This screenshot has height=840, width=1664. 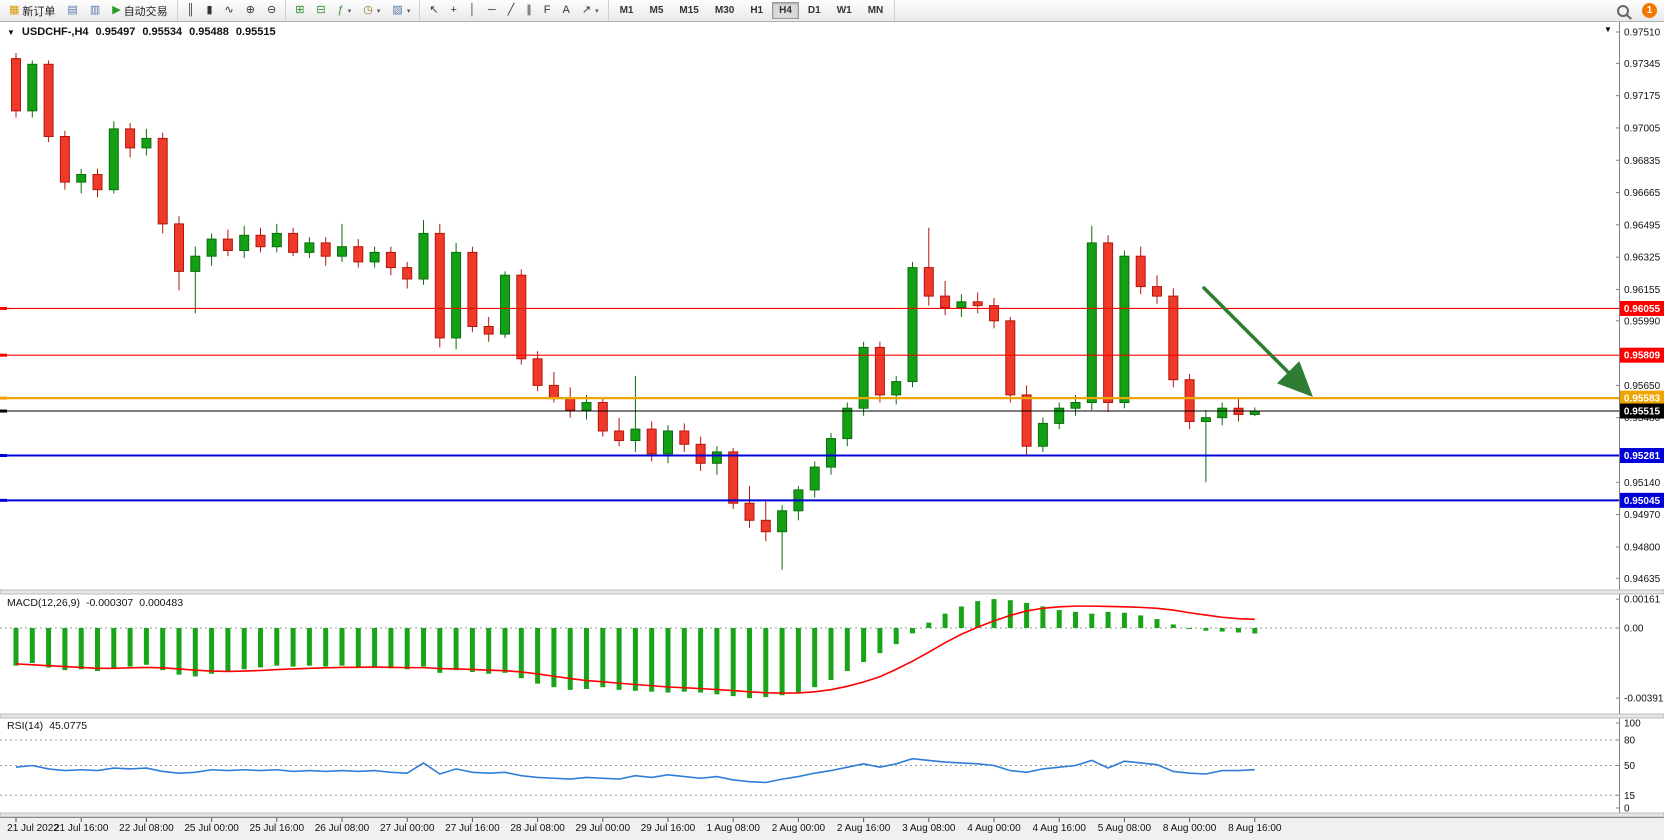 I want to click on chevron-down-icon: ▾, so click(x=597, y=11).